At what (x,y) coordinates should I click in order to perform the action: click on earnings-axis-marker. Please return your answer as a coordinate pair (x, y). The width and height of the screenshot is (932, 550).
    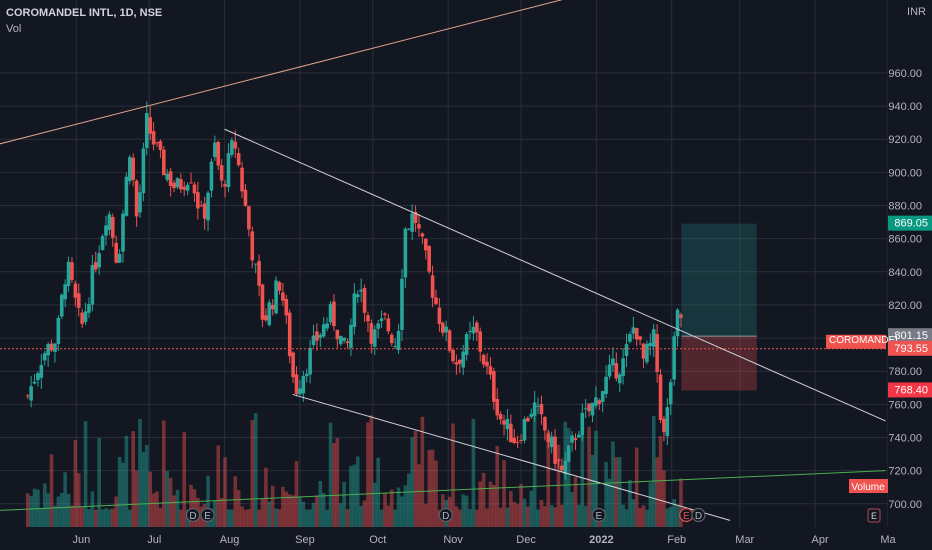
    Looking at the image, I should click on (874, 515).